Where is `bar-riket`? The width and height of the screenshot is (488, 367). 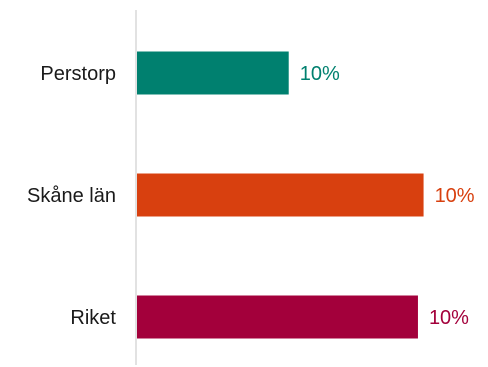
bar-riket is located at coordinates (277, 317).